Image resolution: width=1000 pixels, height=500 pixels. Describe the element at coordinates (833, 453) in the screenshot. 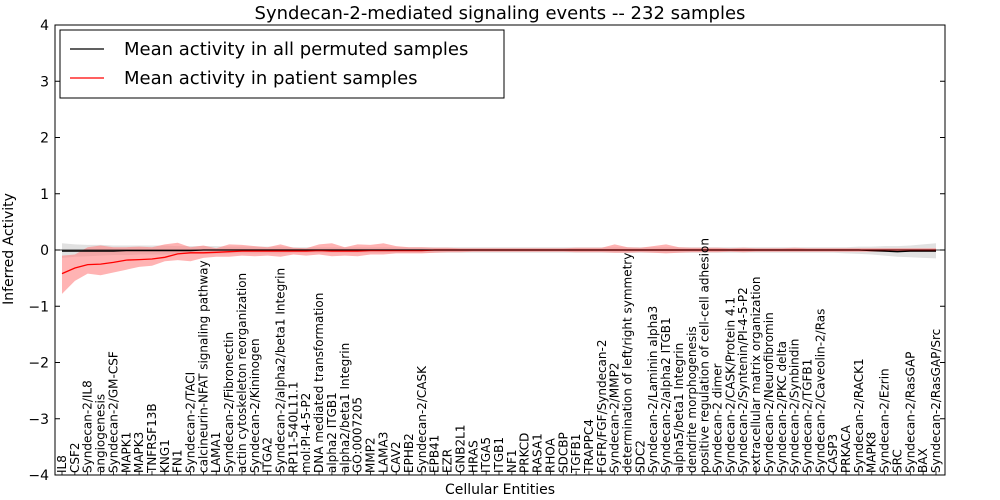

I see `x-tick-label: CASP3` at that location.